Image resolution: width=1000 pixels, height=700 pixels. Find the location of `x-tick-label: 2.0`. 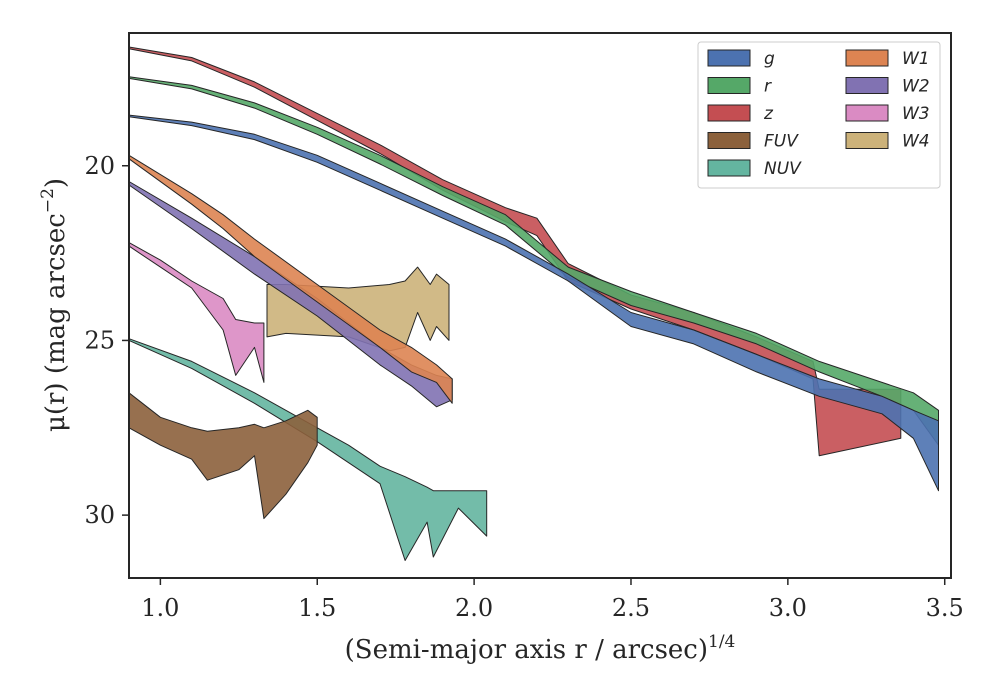

x-tick-label: 2.0 is located at coordinates (474, 608).